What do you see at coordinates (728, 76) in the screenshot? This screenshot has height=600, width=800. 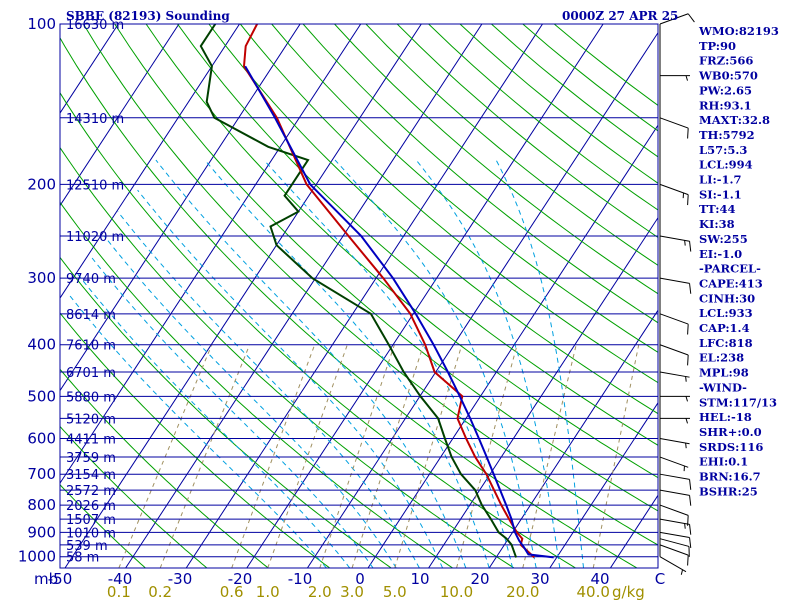 I see `stability-index: WB0:570` at bounding box center [728, 76].